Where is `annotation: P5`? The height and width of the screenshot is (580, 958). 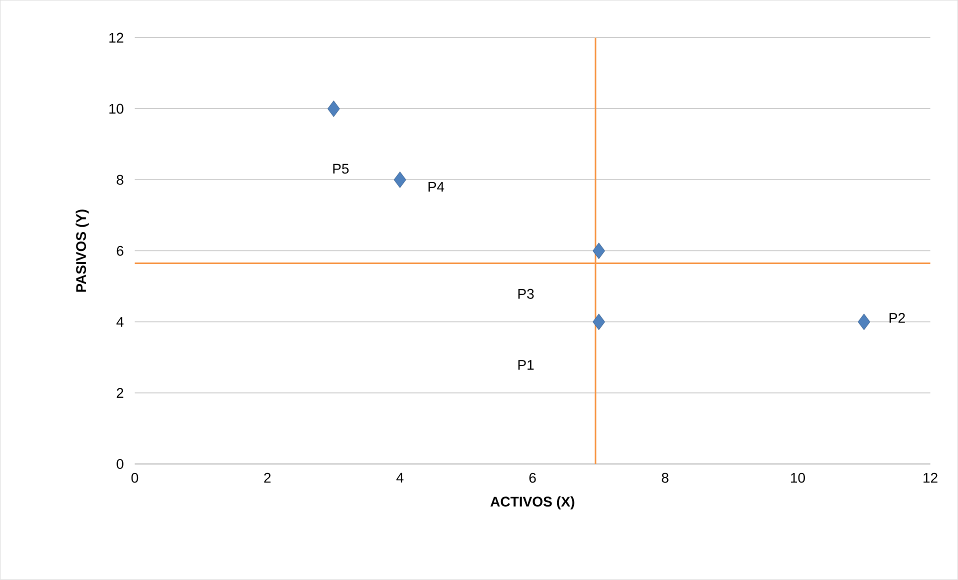
annotation: P5 is located at coordinates (341, 169).